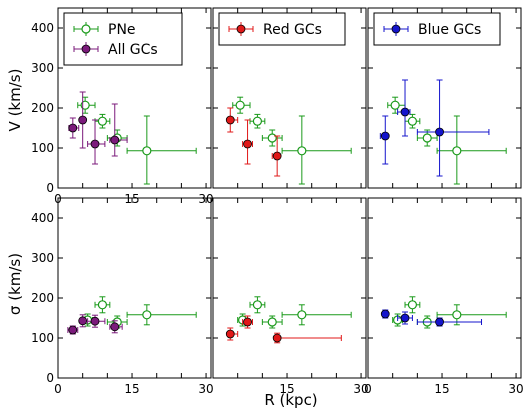 Image resolution: width=526 pixels, height=412 pixels. I want to click on legend-box, so click(123, 39).